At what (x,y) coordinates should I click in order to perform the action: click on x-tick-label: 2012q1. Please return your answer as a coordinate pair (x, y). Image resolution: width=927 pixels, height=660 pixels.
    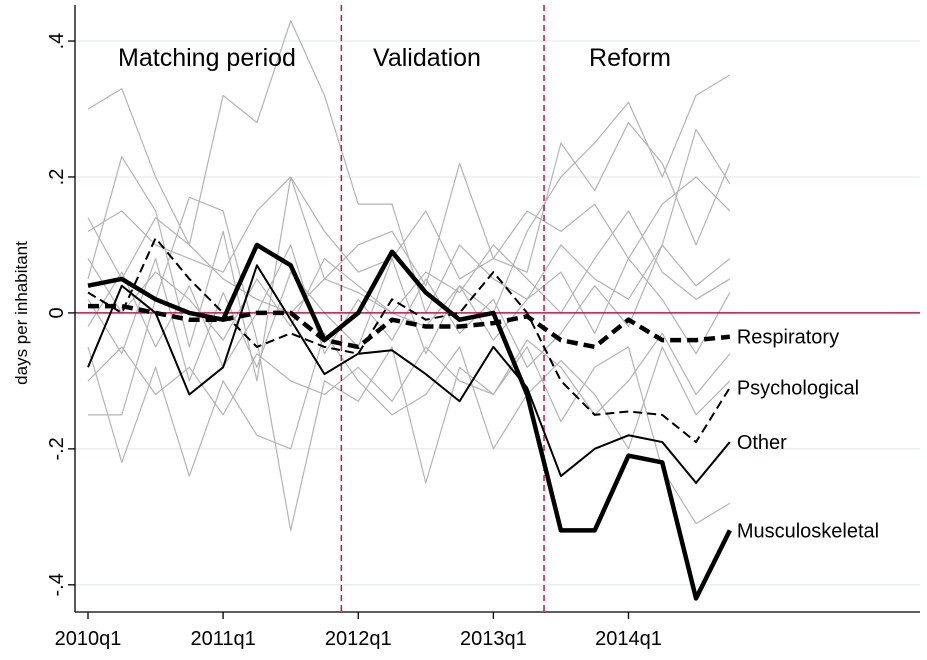
    Looking at the image, I should click on (358, 639).